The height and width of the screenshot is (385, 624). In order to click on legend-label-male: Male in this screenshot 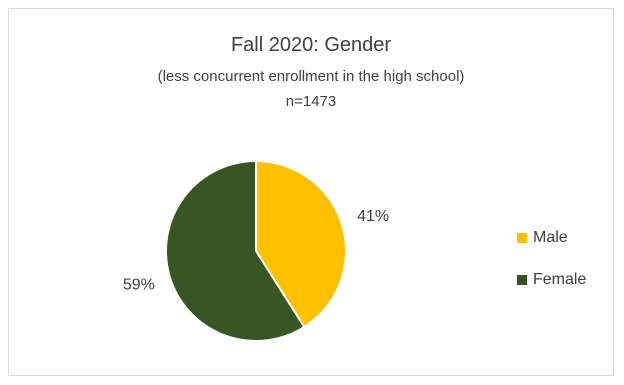, I will do `click(550, 237)`.